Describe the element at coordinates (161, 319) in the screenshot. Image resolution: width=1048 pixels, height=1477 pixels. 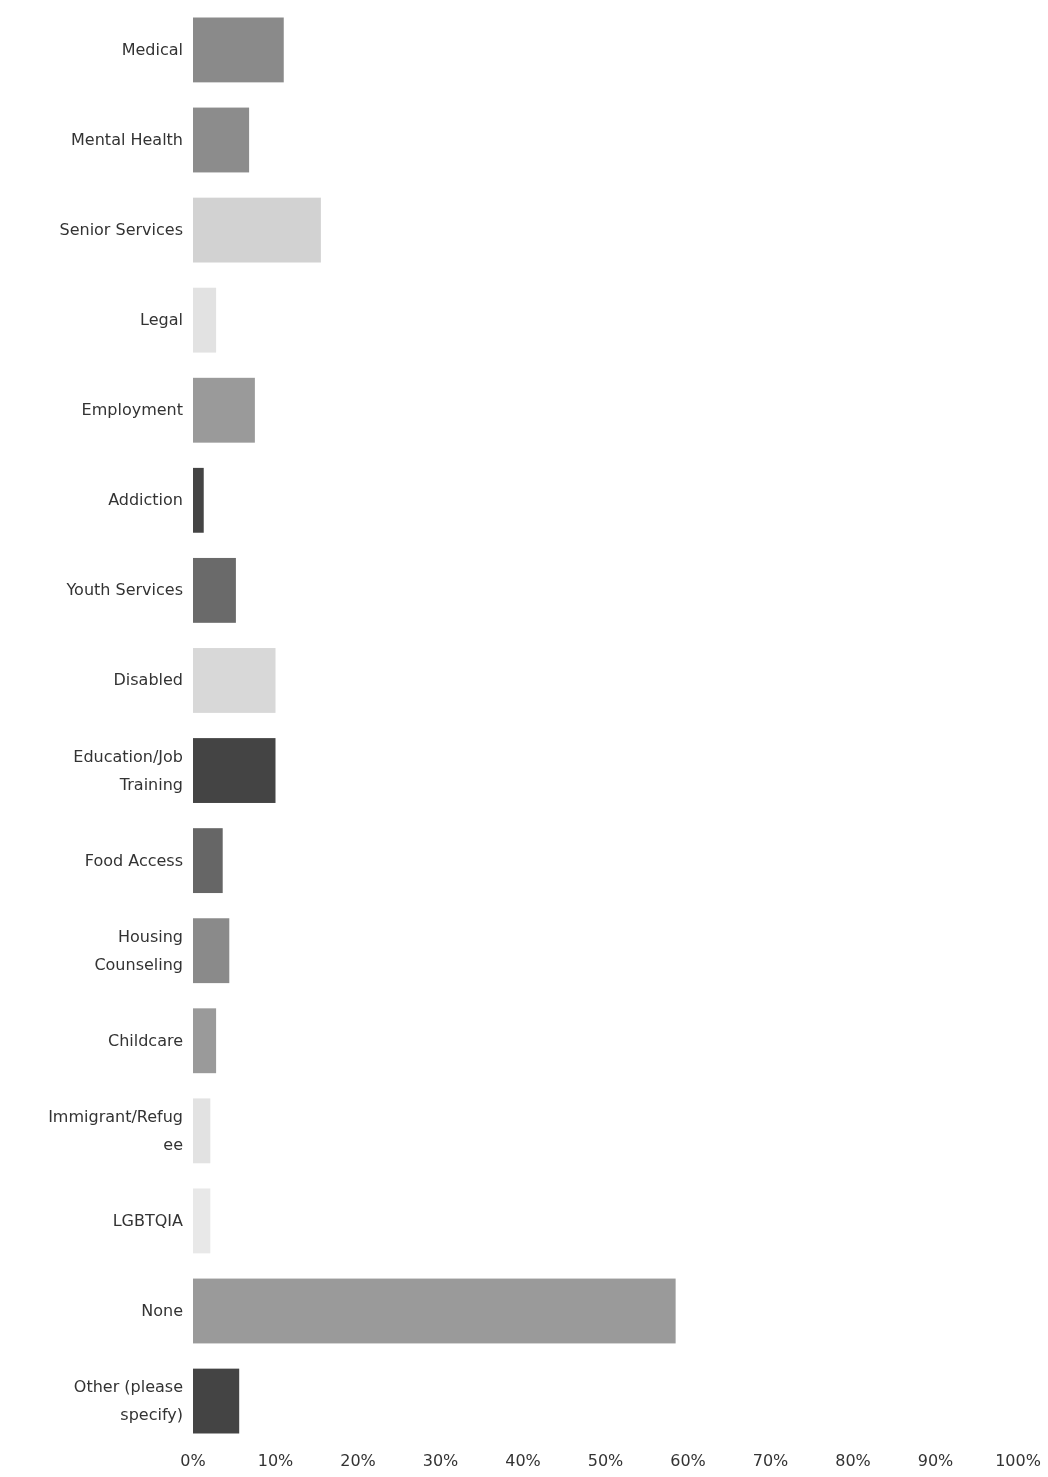
I see `y-tick-label: Legal` at that location.